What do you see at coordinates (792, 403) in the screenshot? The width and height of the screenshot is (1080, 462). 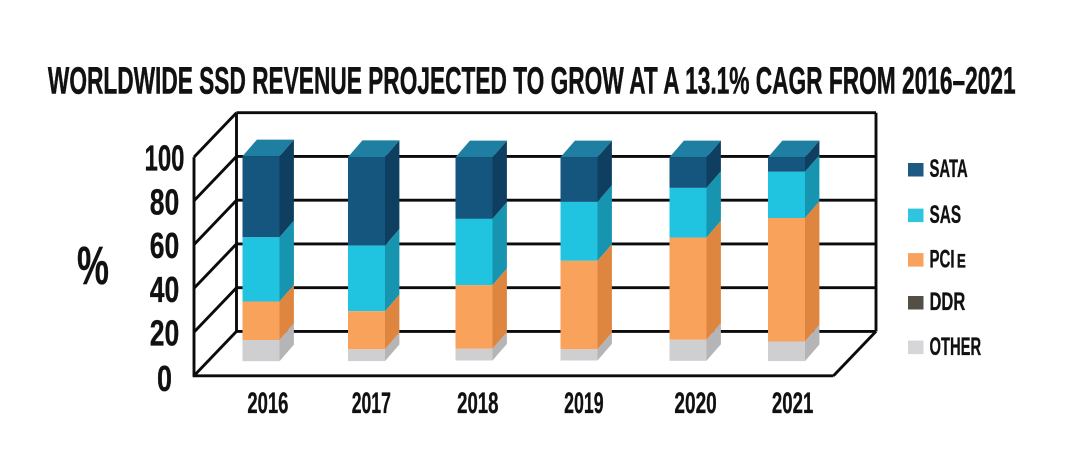 I see `svg-text: 2021` at bounding box center [792, 403].